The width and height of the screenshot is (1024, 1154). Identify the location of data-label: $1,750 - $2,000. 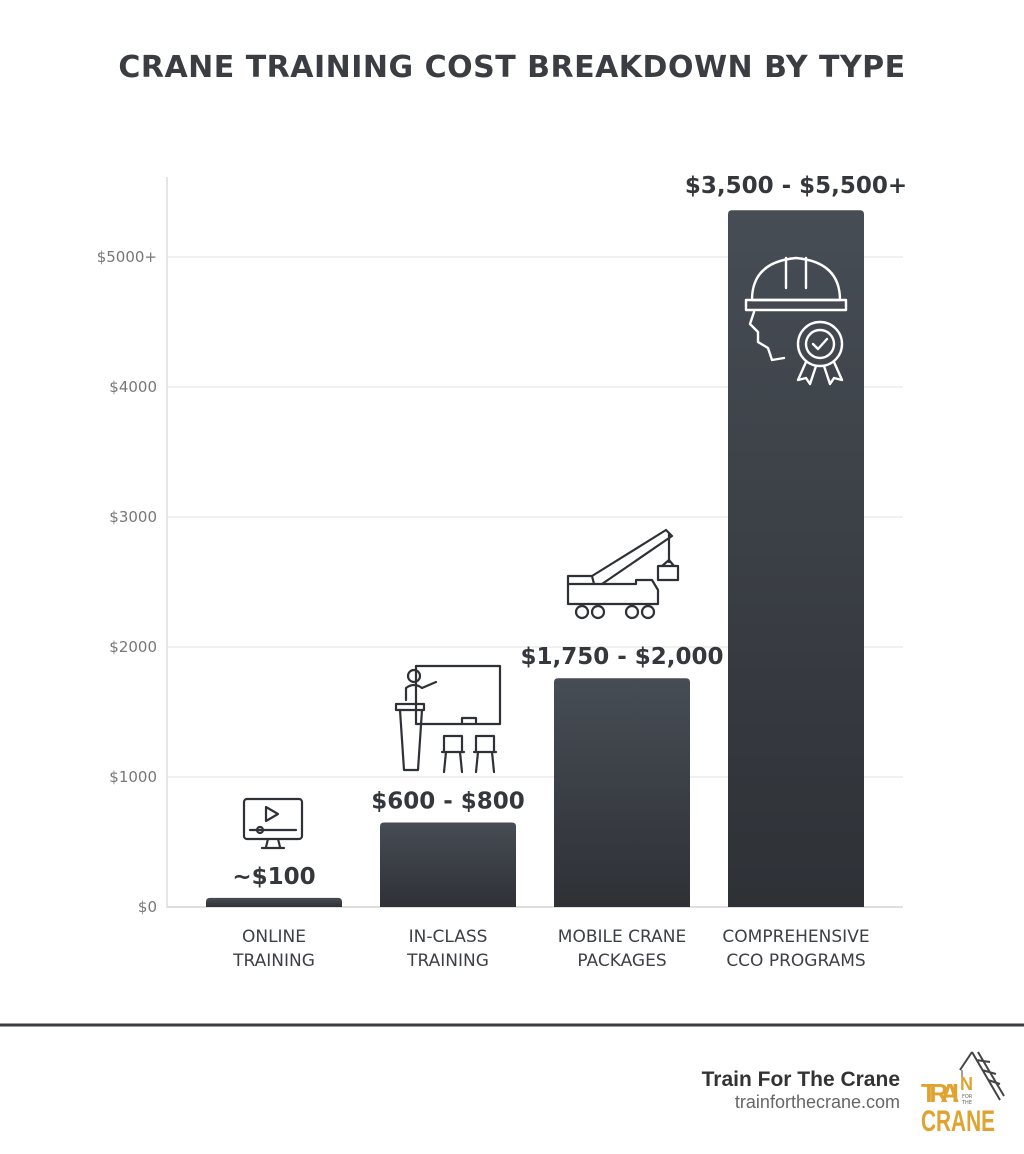
(621, 657).